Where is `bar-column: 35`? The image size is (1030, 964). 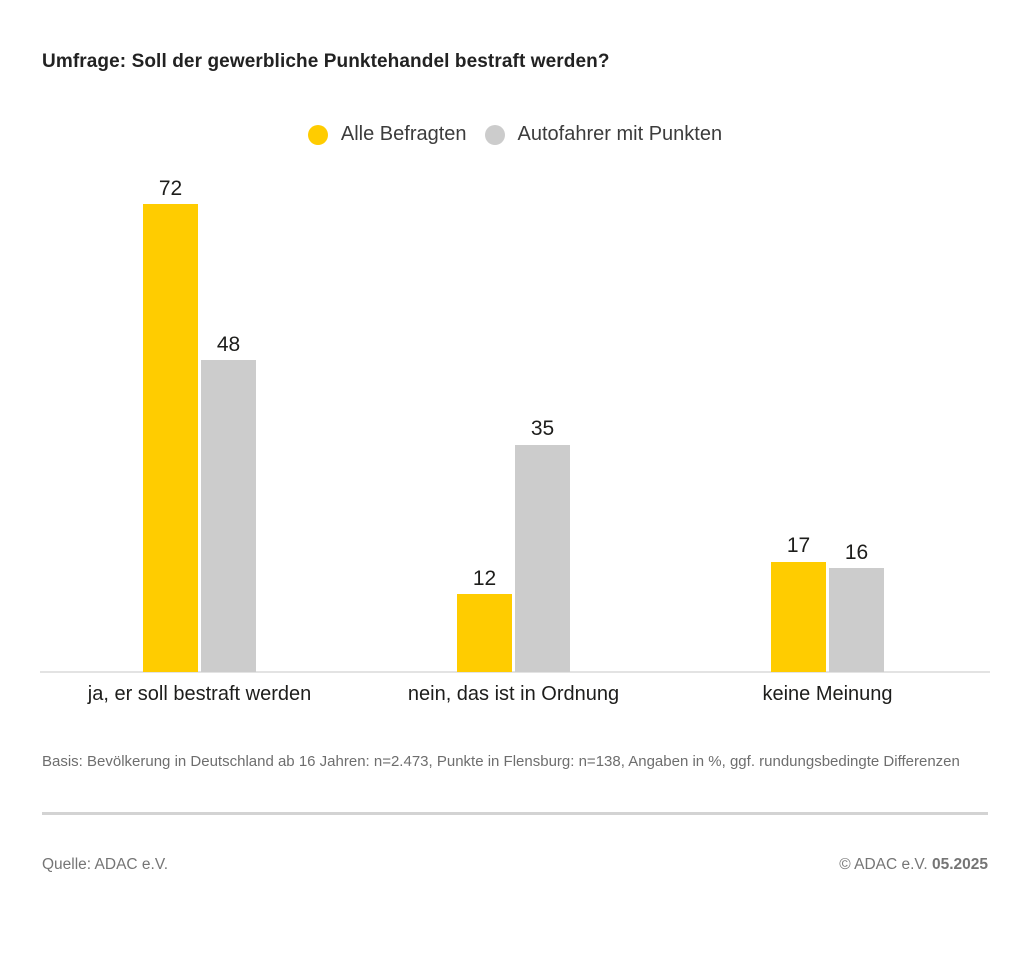 bar-column: 35 is located at coordinates (542, 544).